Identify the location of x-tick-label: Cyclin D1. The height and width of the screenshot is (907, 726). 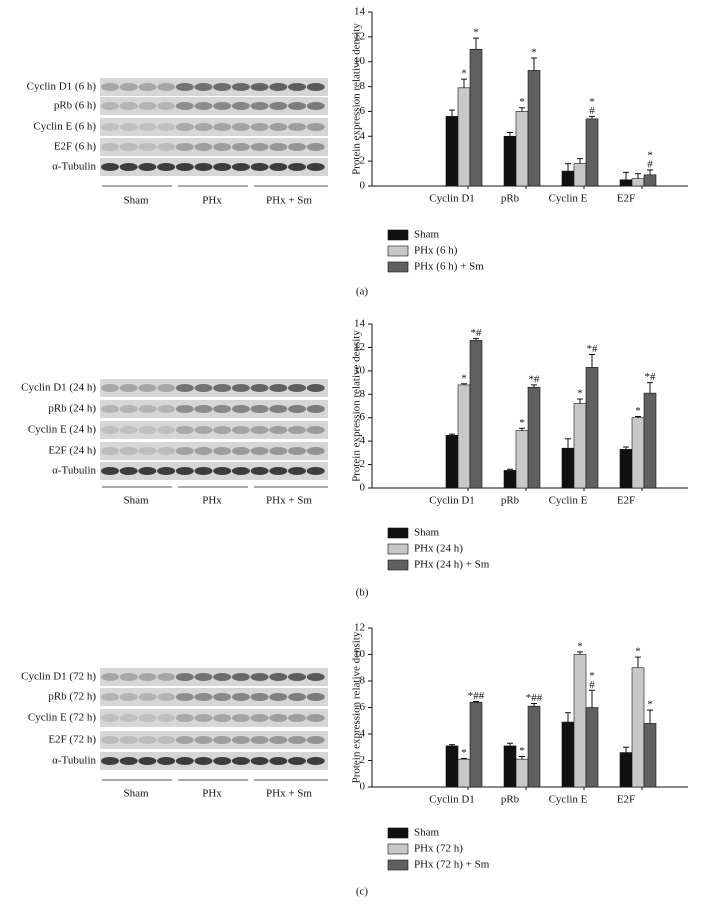
(452, 501).